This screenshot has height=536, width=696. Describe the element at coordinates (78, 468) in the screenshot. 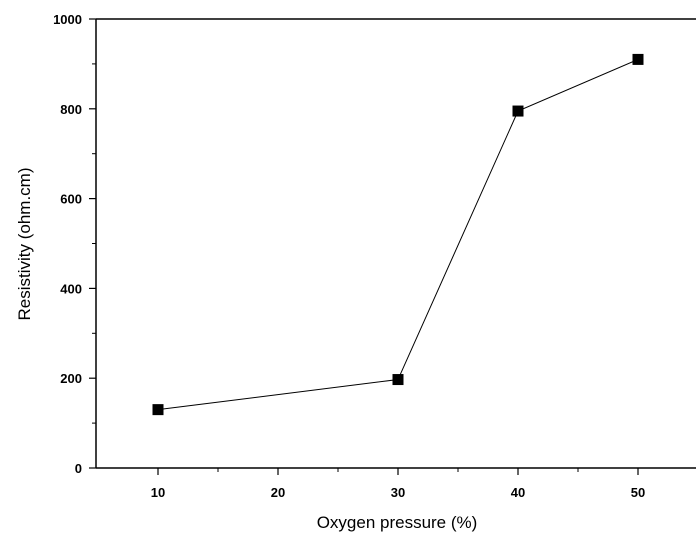

I see `y-tick-label: 0` at that location.